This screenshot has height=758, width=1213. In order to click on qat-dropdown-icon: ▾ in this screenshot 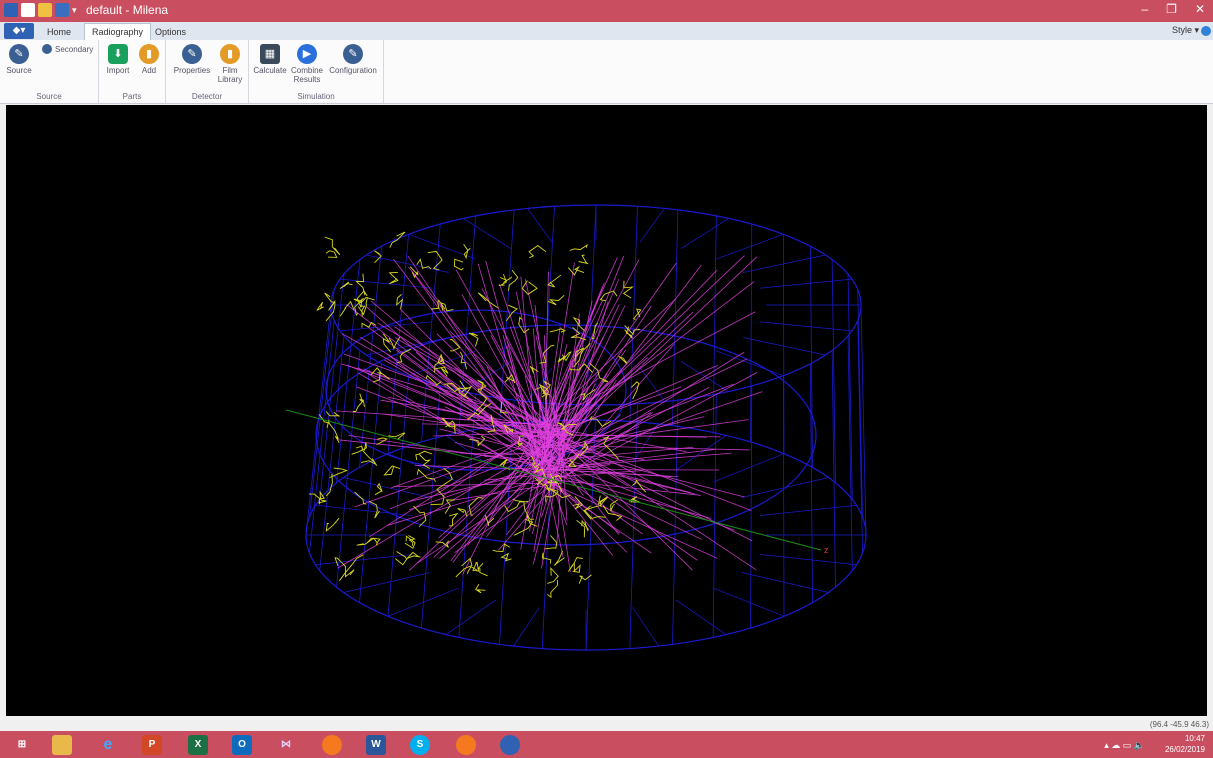, I will do `click(74, 10)`.